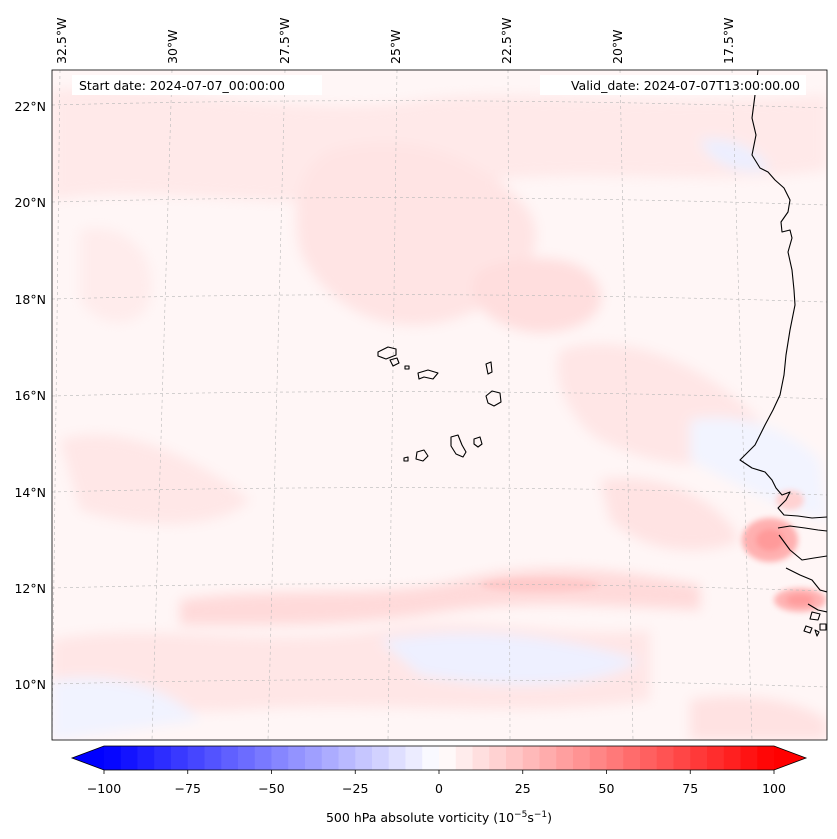  What do you see at coordinates (607, 788) in the screenshot?
I see `cbar-tick-label: 50` at bounding box center [607, 788].